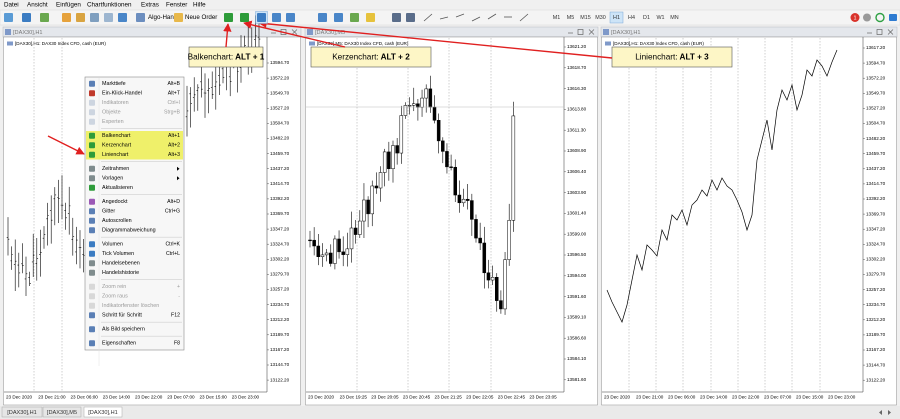  What do you see at coordinates (117, 146) in the screenshot?
I see `menu-item: Kerzenchart` at bounding box center [117, 146].